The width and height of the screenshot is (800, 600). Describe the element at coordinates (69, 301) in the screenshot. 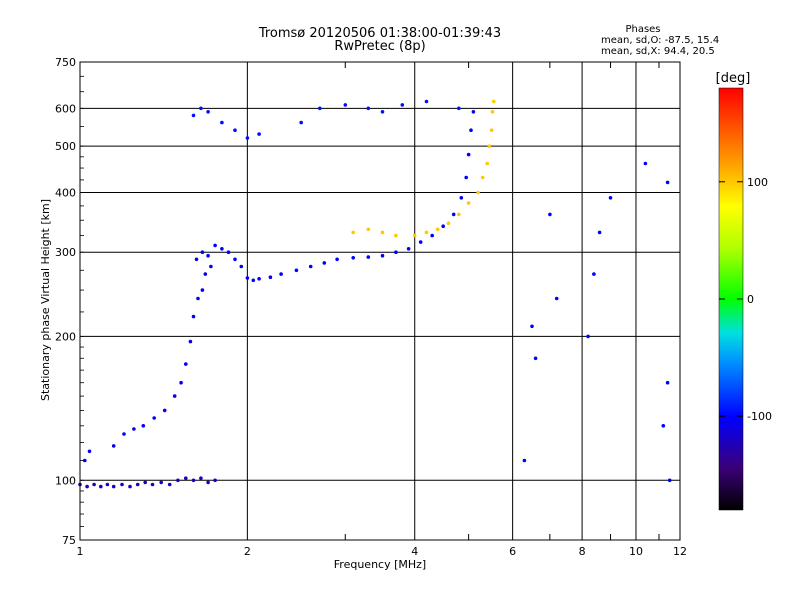

I see `y-axis-ticks: 75 100 200 300 400 500 600 750` at that location.